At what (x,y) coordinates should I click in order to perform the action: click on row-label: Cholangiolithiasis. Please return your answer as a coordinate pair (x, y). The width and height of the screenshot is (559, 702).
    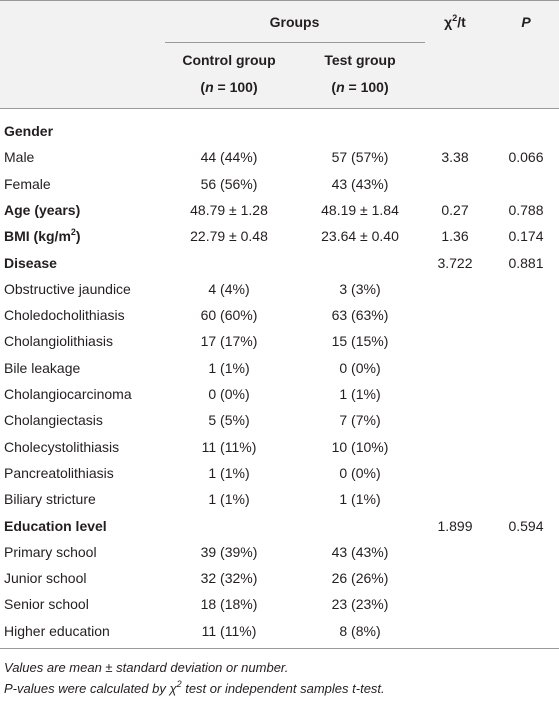
    Looking at the image, I should click on (58, 341).